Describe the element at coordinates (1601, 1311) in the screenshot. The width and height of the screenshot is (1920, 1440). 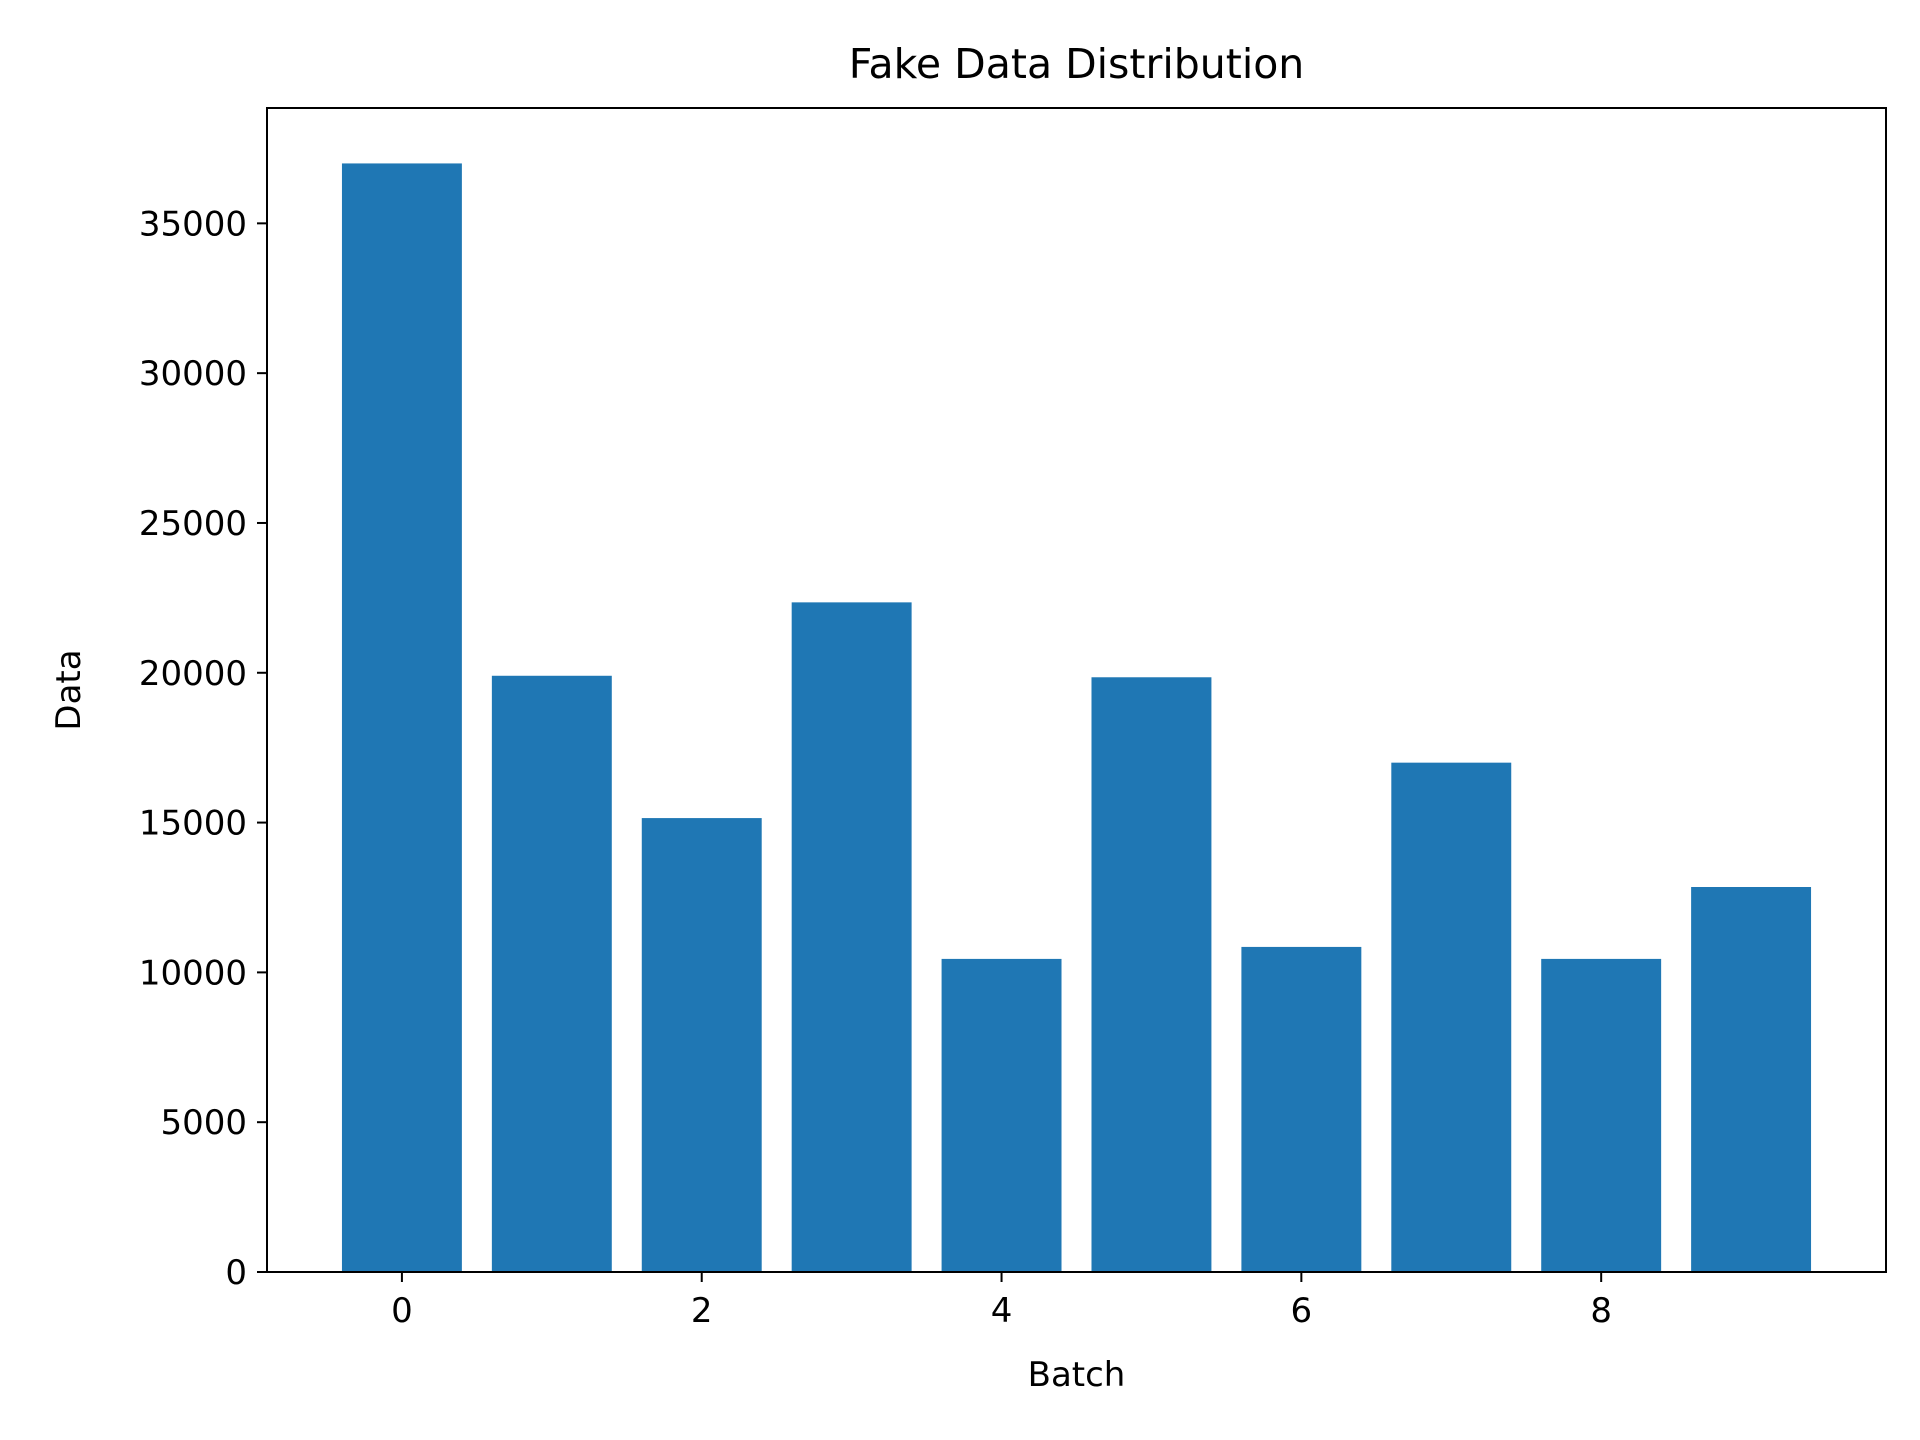
I see `x-tick-label: 8` at that location.